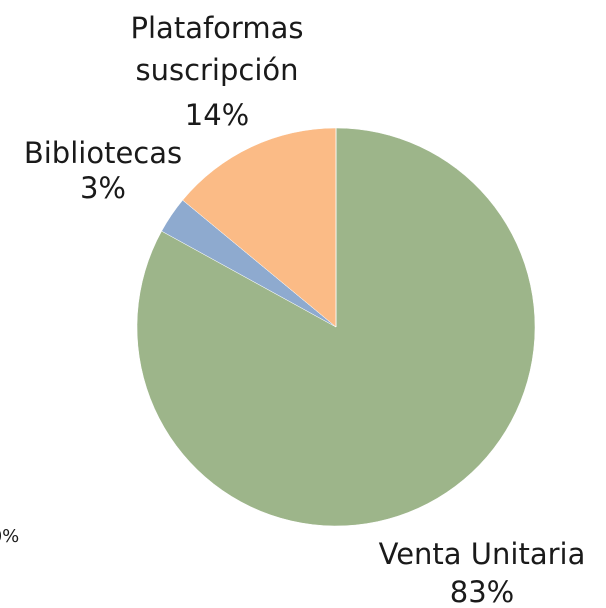  Describe the element at coordinates (217, 49) in the screenshot. I see `slice-label: Plataformas suscripción` at that location.